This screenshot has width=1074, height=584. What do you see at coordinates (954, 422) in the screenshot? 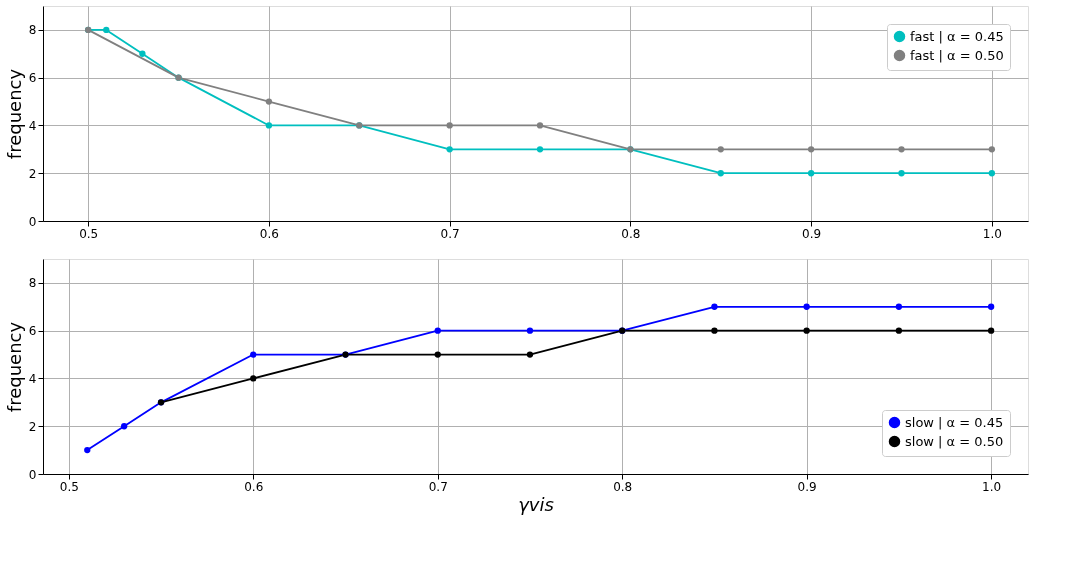
I see `legend-label: slow | α = 0.45` at bounding box center [954, 422].